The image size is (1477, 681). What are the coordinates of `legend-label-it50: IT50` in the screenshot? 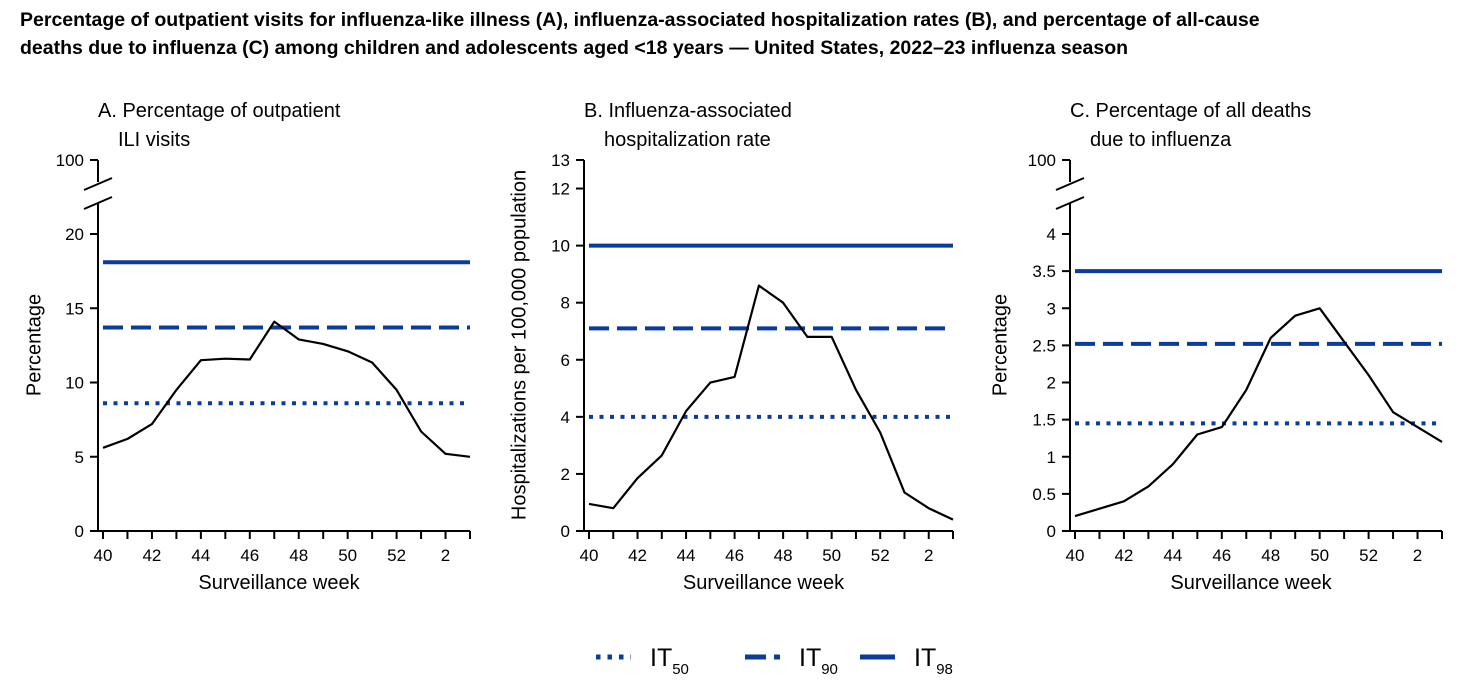 It's located at (669, 661).